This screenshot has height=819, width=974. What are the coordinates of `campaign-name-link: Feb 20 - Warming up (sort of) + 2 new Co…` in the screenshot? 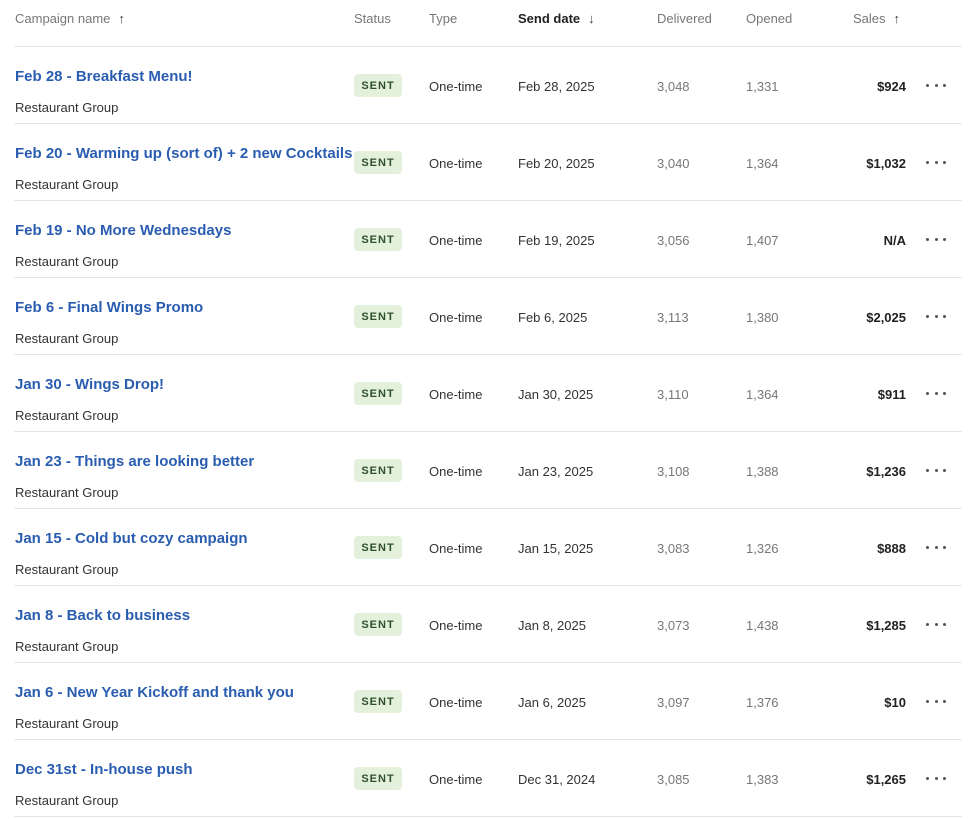 It's located at (184, 153).